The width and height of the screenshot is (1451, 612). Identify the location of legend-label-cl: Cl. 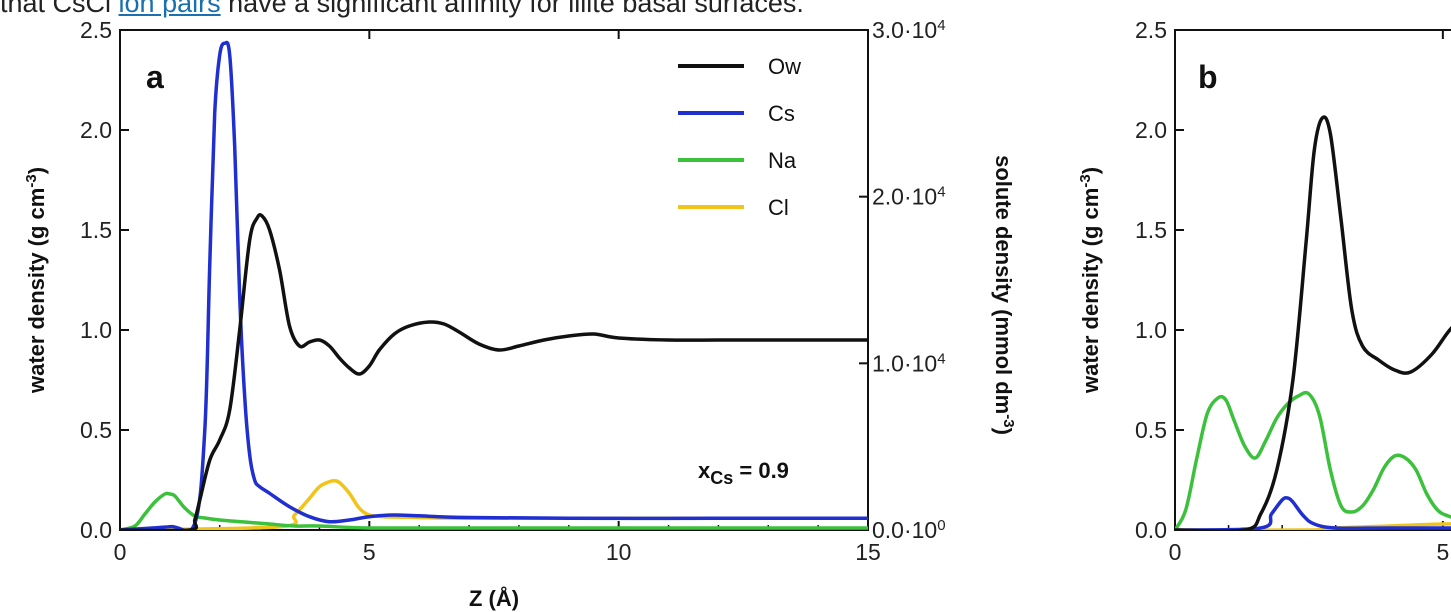
(778, 207).